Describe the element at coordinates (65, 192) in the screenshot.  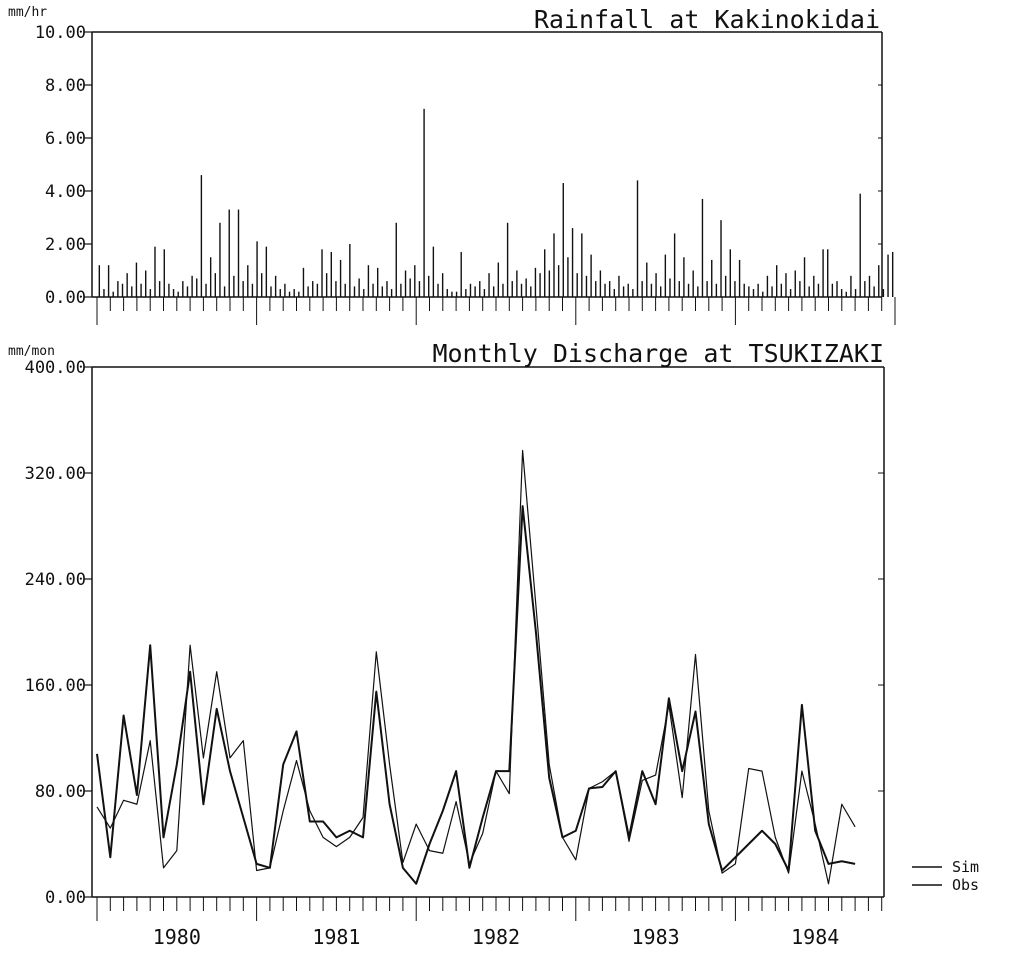
I see `rainfall-y-tick-label: 4.00` at that location.